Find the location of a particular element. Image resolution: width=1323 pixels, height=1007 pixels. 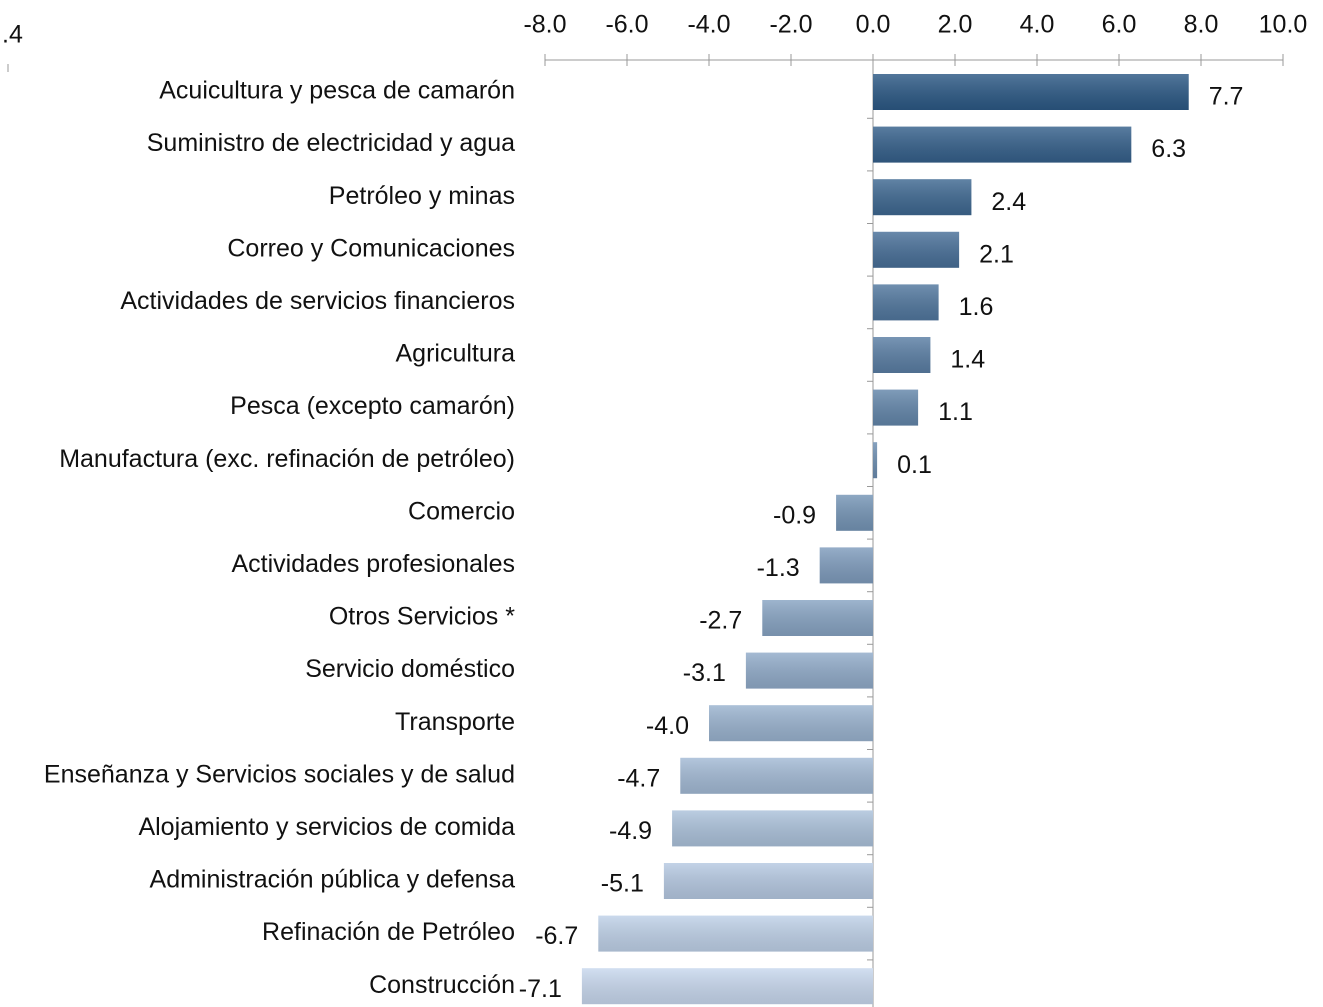

category-label: Otros Servicios * is located at coordinates (422, 617).